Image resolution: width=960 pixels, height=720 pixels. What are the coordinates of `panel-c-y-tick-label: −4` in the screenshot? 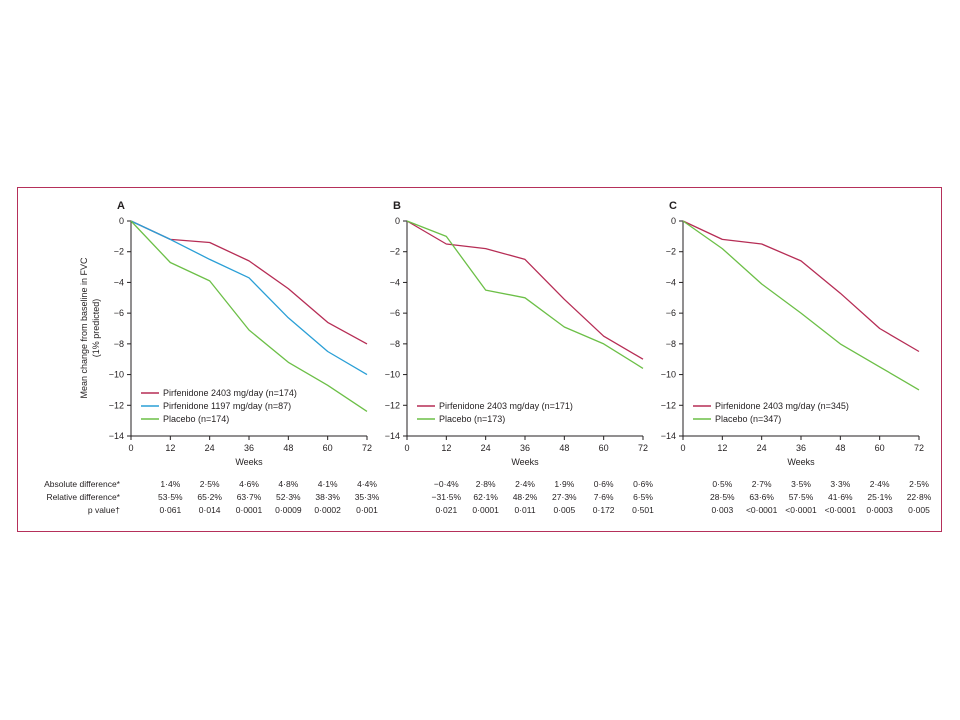 It's located at (671, 282).